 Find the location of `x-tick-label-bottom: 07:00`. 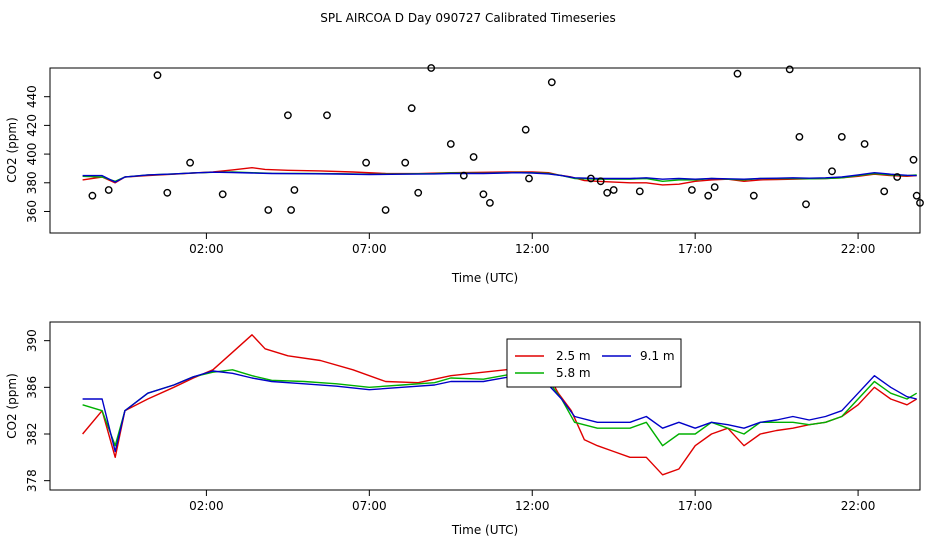

x-tick-label-bottom: 07:00 is located at coordinates (369, 506).